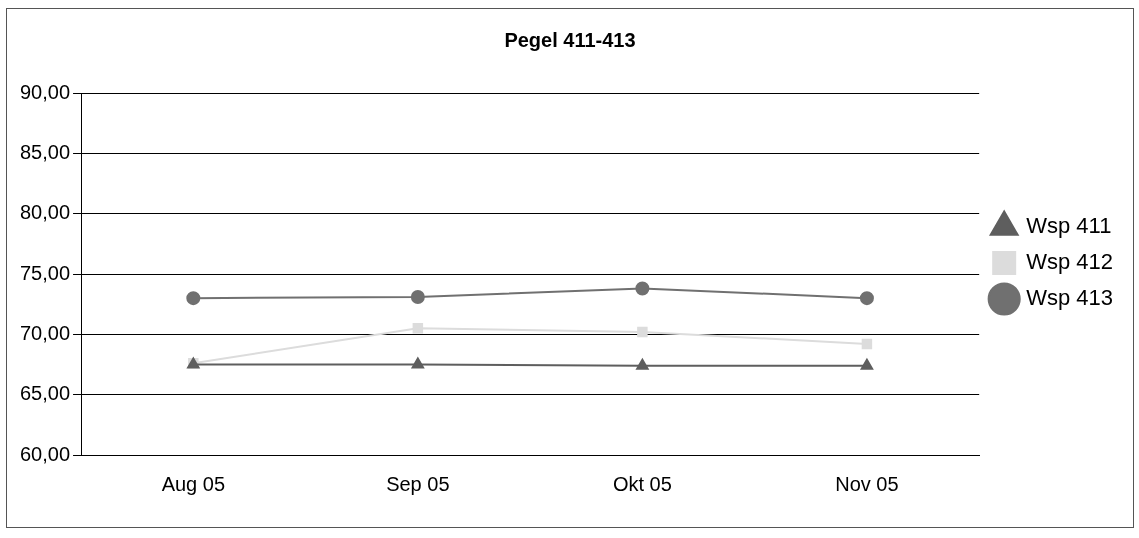 The height and width of the screenshot is (538, 1139). I want to click on y-tick-label: 60,00, so click(45, 453).